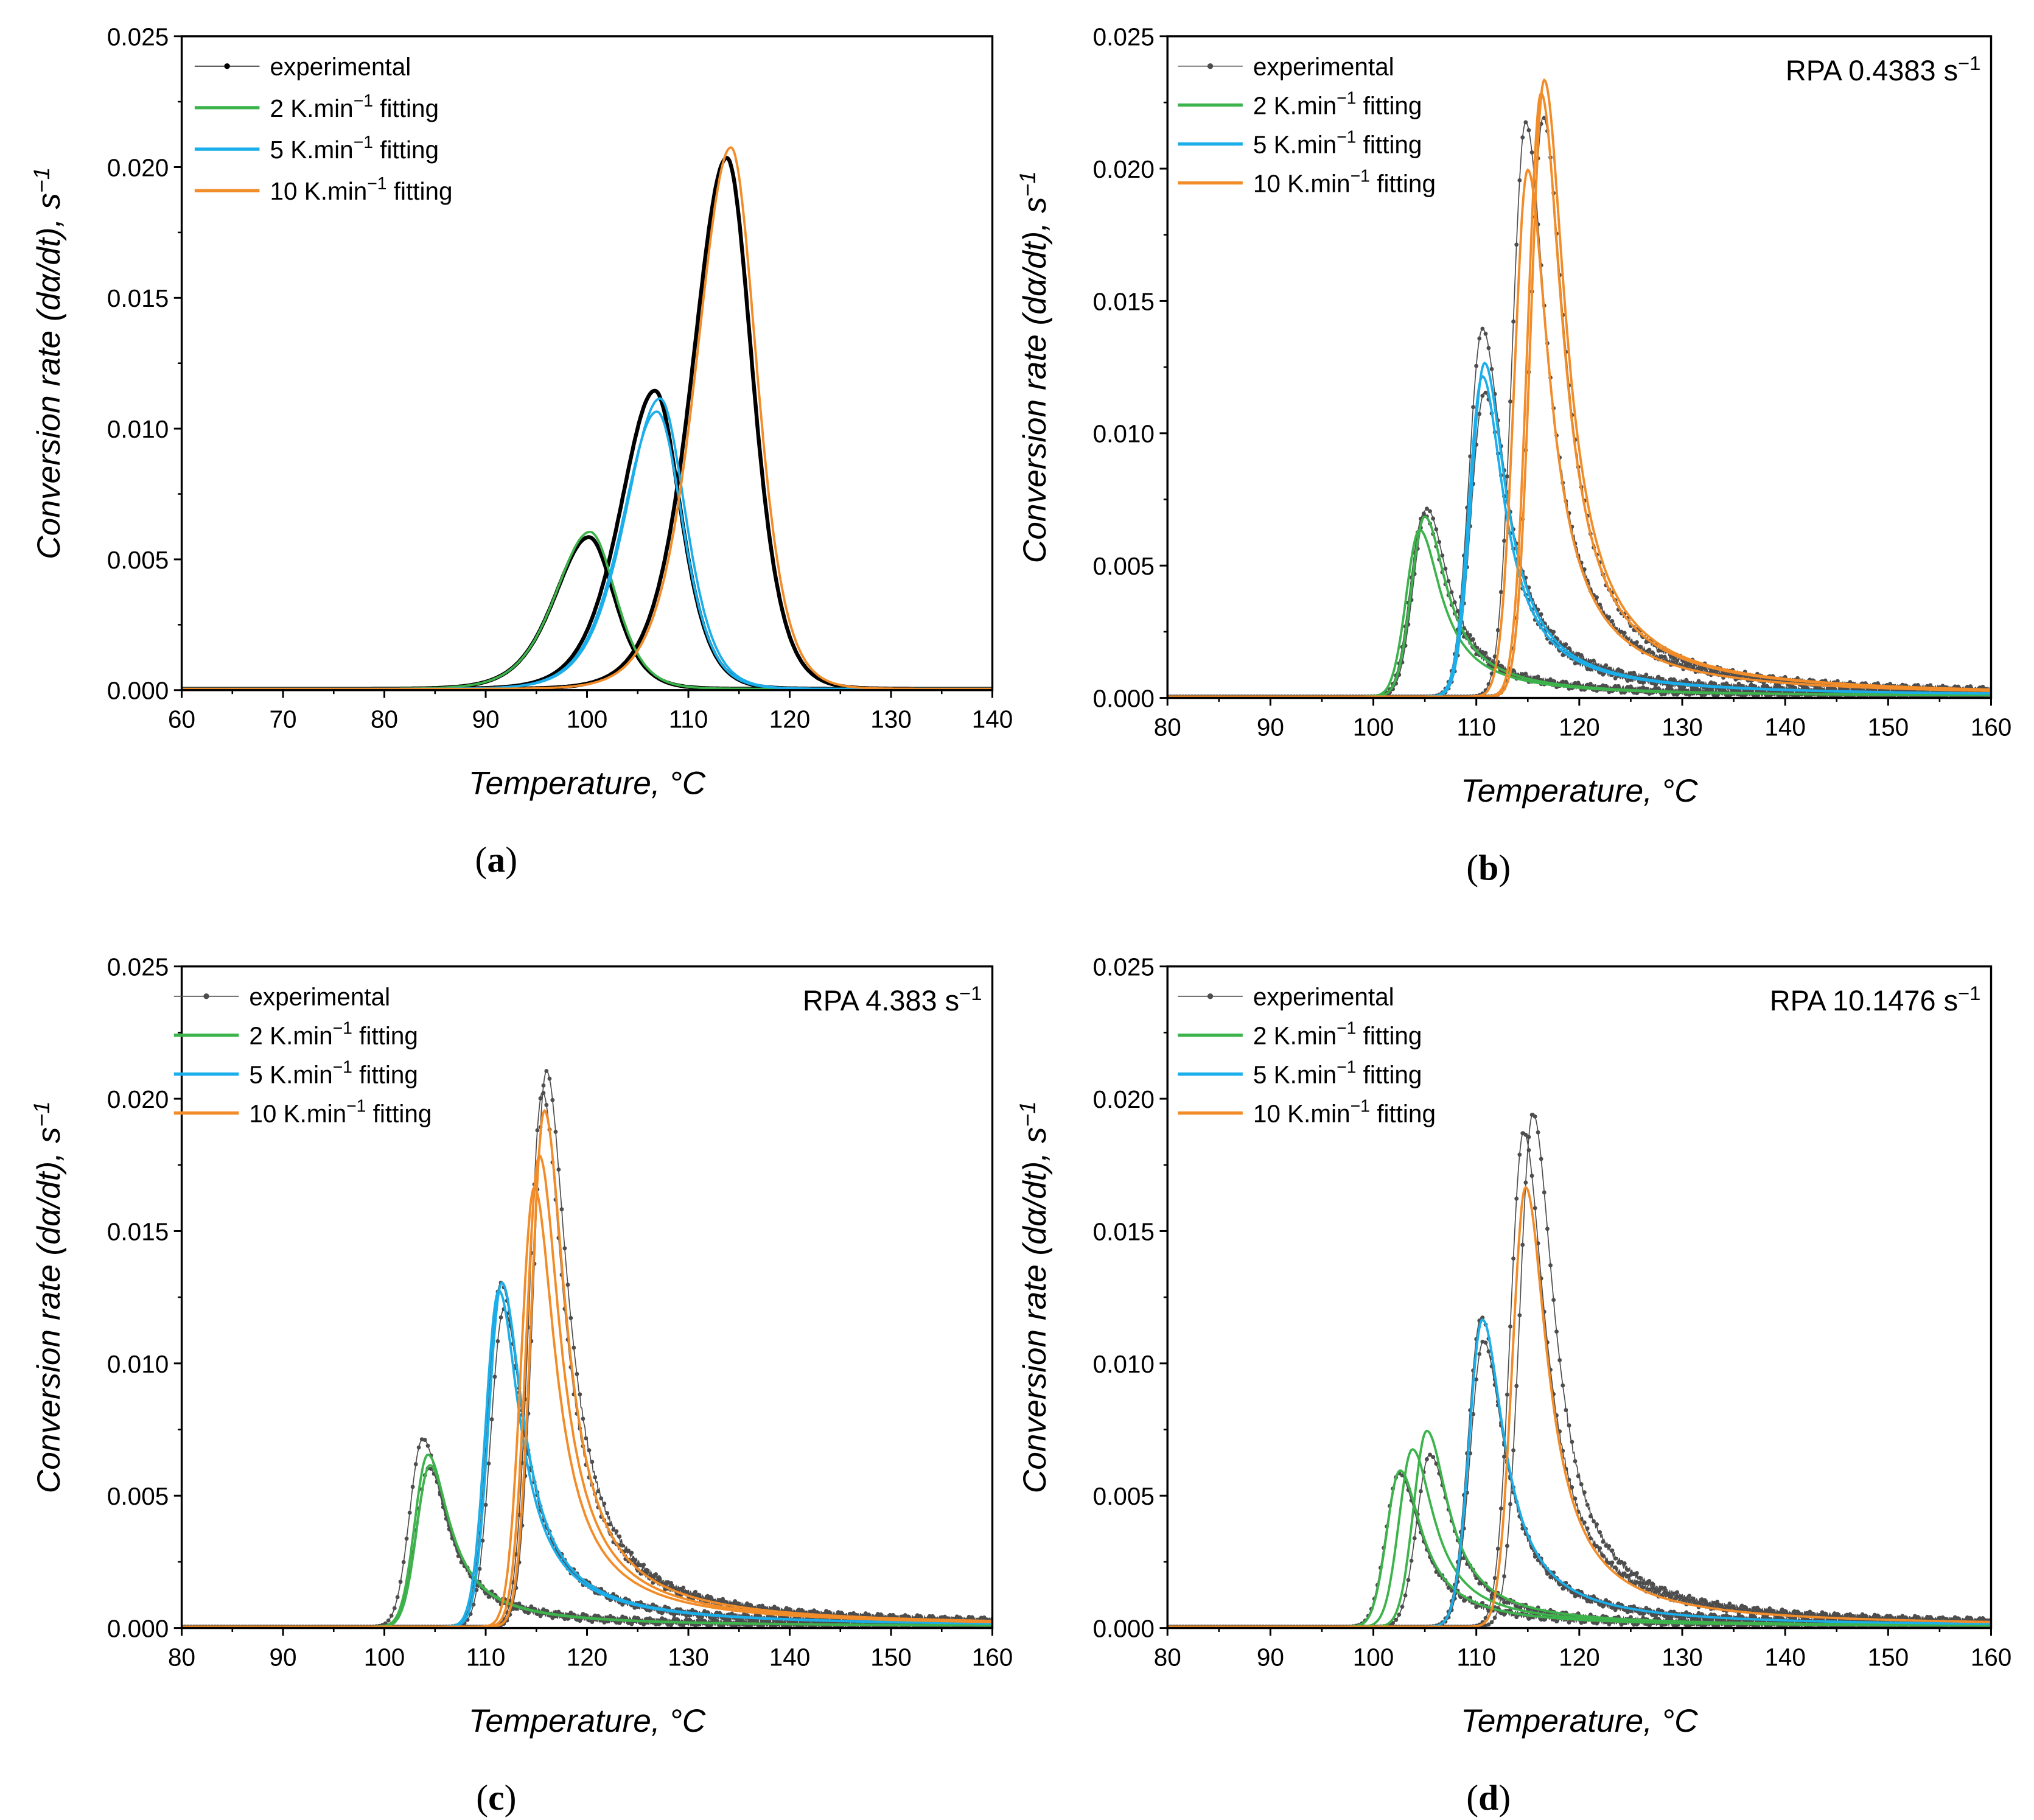 The image size is (2034, 1820). Describe the element at coordinates (496, 859) in the screenshot. I see `panel-caption: (a)` at that location.